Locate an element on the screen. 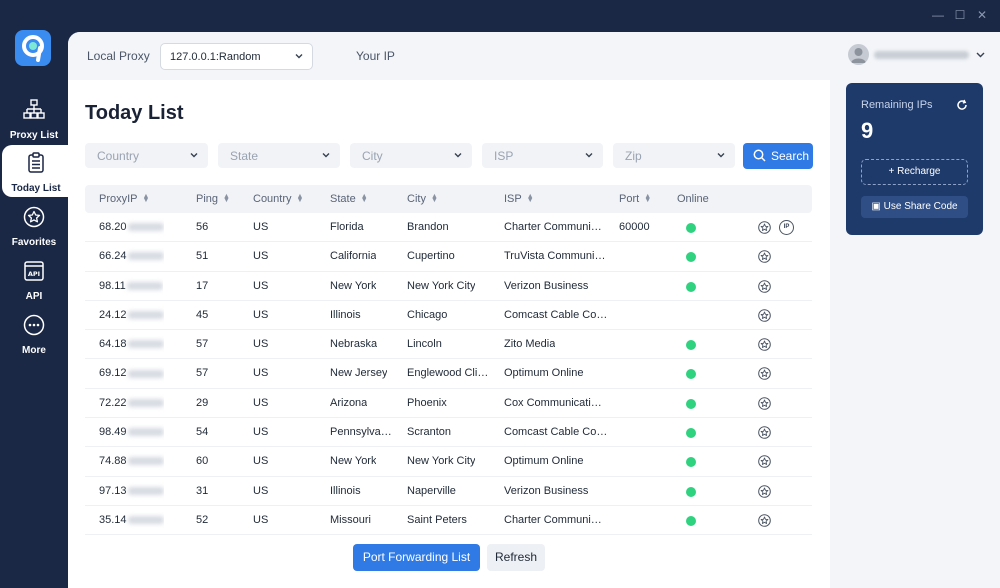  app-logo is located at coordinates (33, 48).